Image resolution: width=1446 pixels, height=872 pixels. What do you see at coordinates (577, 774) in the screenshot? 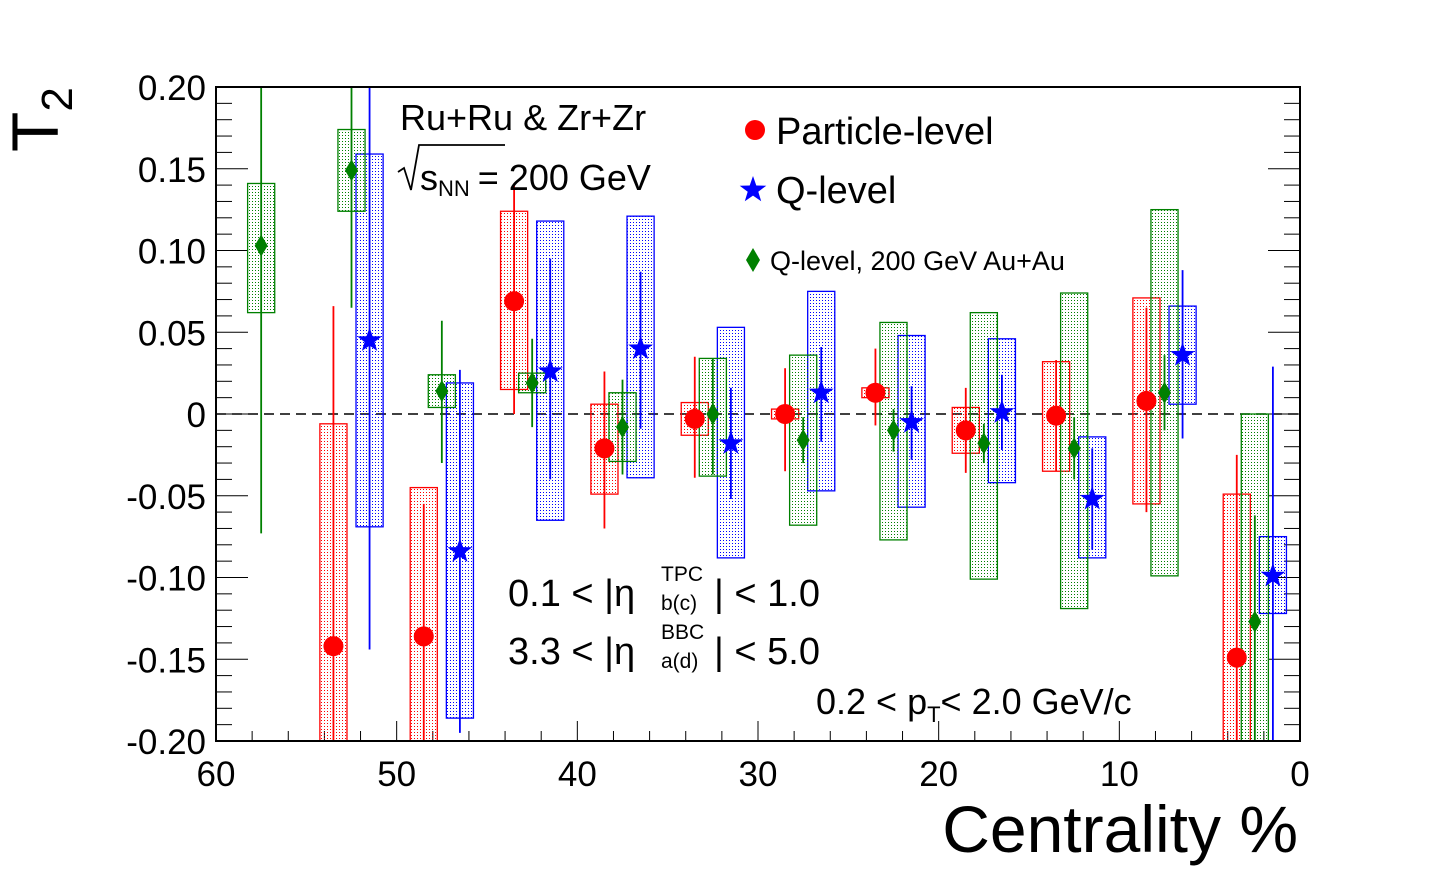
I see `x-tick-label: 40` at bounding box center [577, 774].